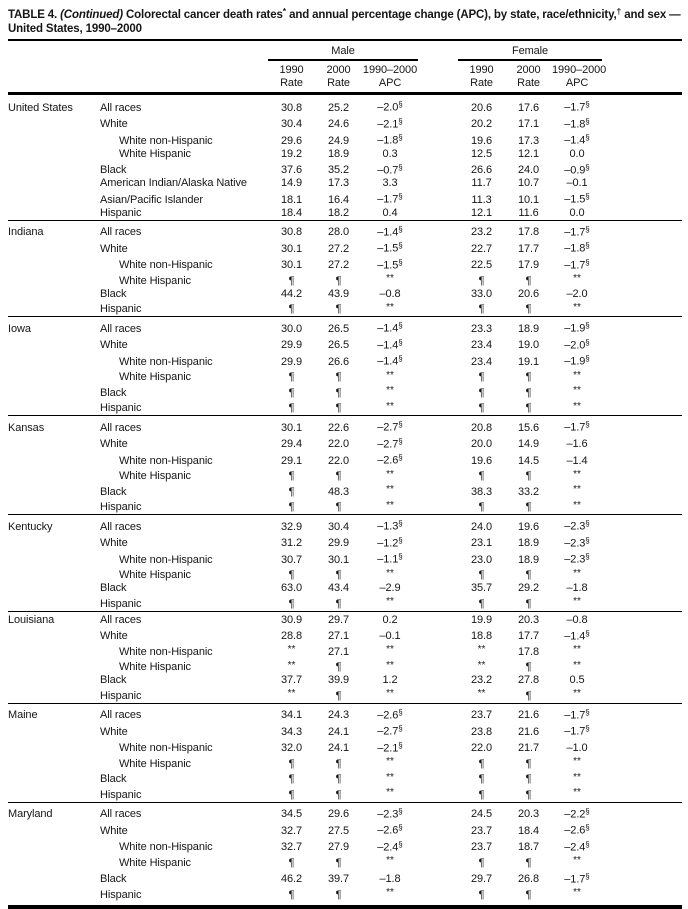 Image resolution: width=688 pixels, height=909 pixels. I want to click on female-2000-rate-cell: 21.6, so click(529, 712).